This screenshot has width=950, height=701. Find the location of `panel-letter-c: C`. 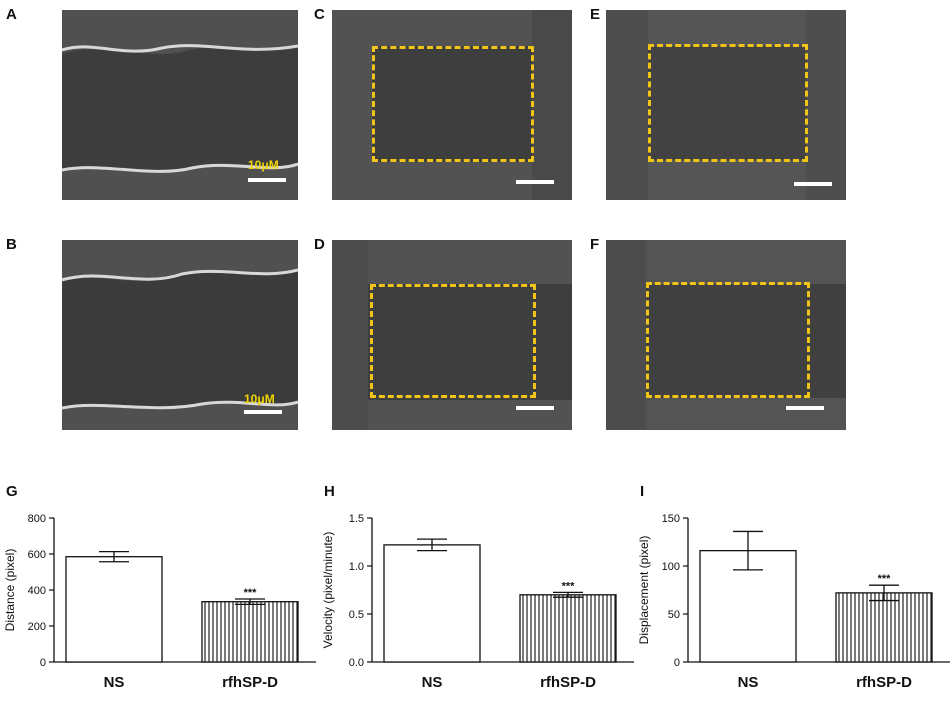

panel-letter-c: C is located at coordinates (319, 14).